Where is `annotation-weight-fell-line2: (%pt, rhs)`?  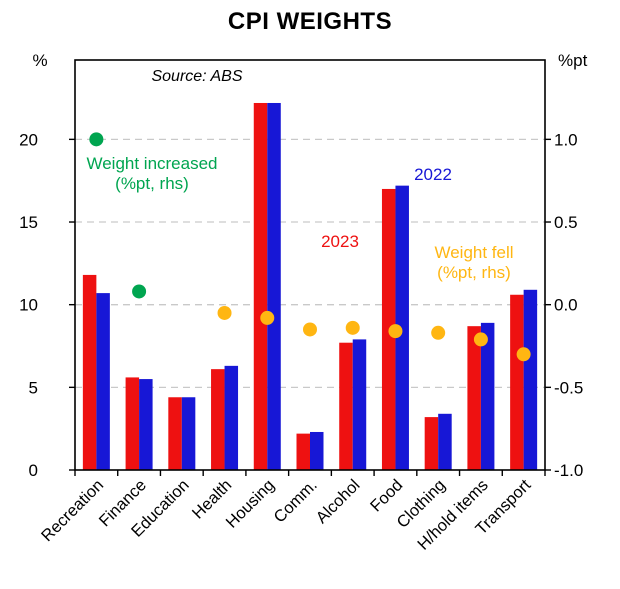 annotation-weight-fell-line2: (%pt, rhs) is located at coordinates (474, 272).